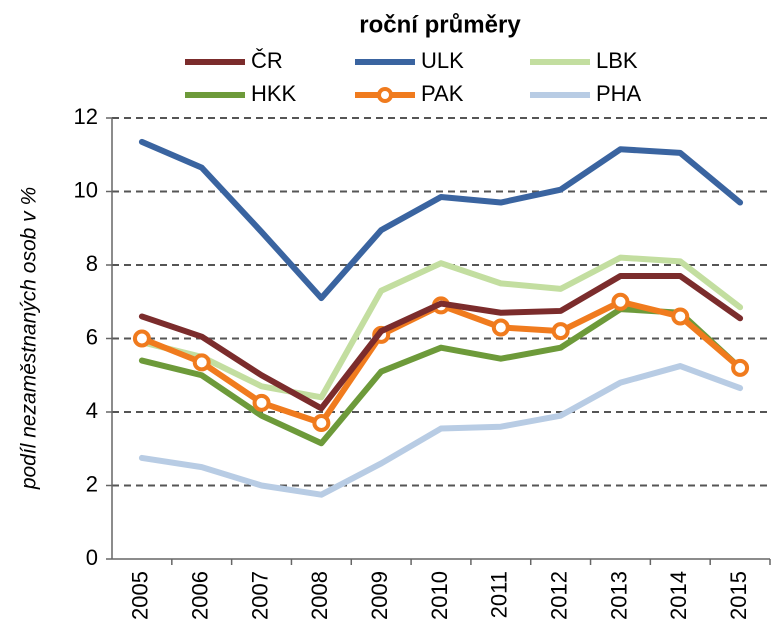 This screenshot has width=771, height=642. Describe the element at coordinates (86, 189) in the screenshot. I see `y-tick-label: 10` at that location.